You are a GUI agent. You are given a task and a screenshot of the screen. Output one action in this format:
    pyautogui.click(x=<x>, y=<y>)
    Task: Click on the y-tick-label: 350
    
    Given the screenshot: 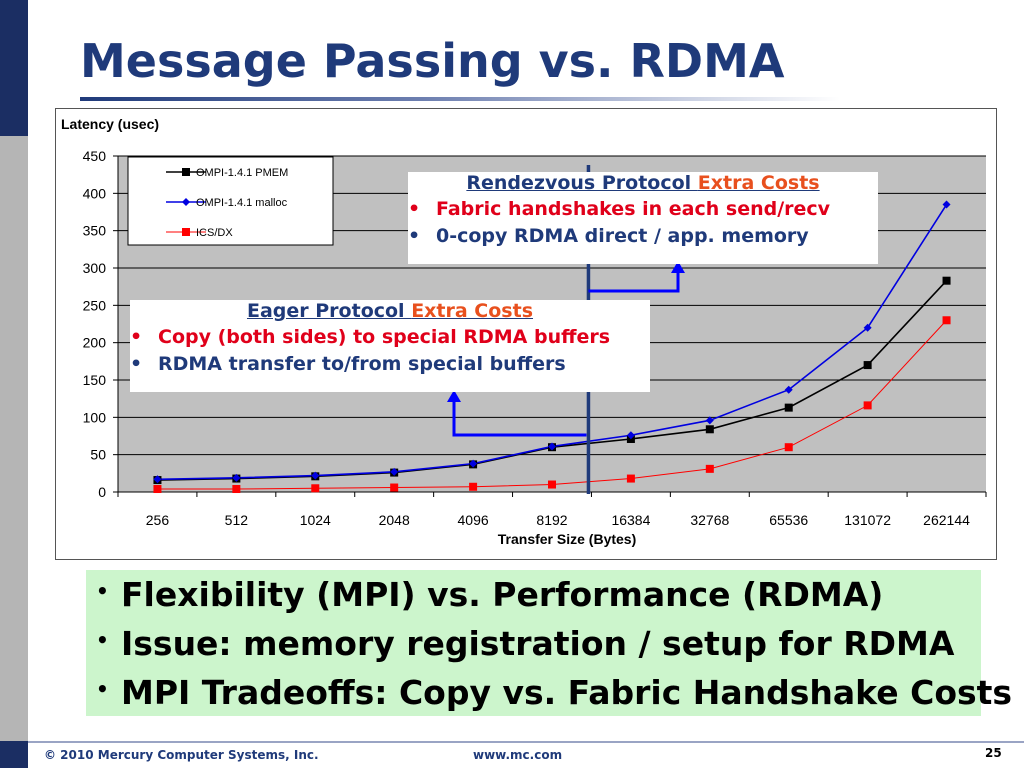 What is the action you would take?
    pyautogui.click(x=95, y=231)
    